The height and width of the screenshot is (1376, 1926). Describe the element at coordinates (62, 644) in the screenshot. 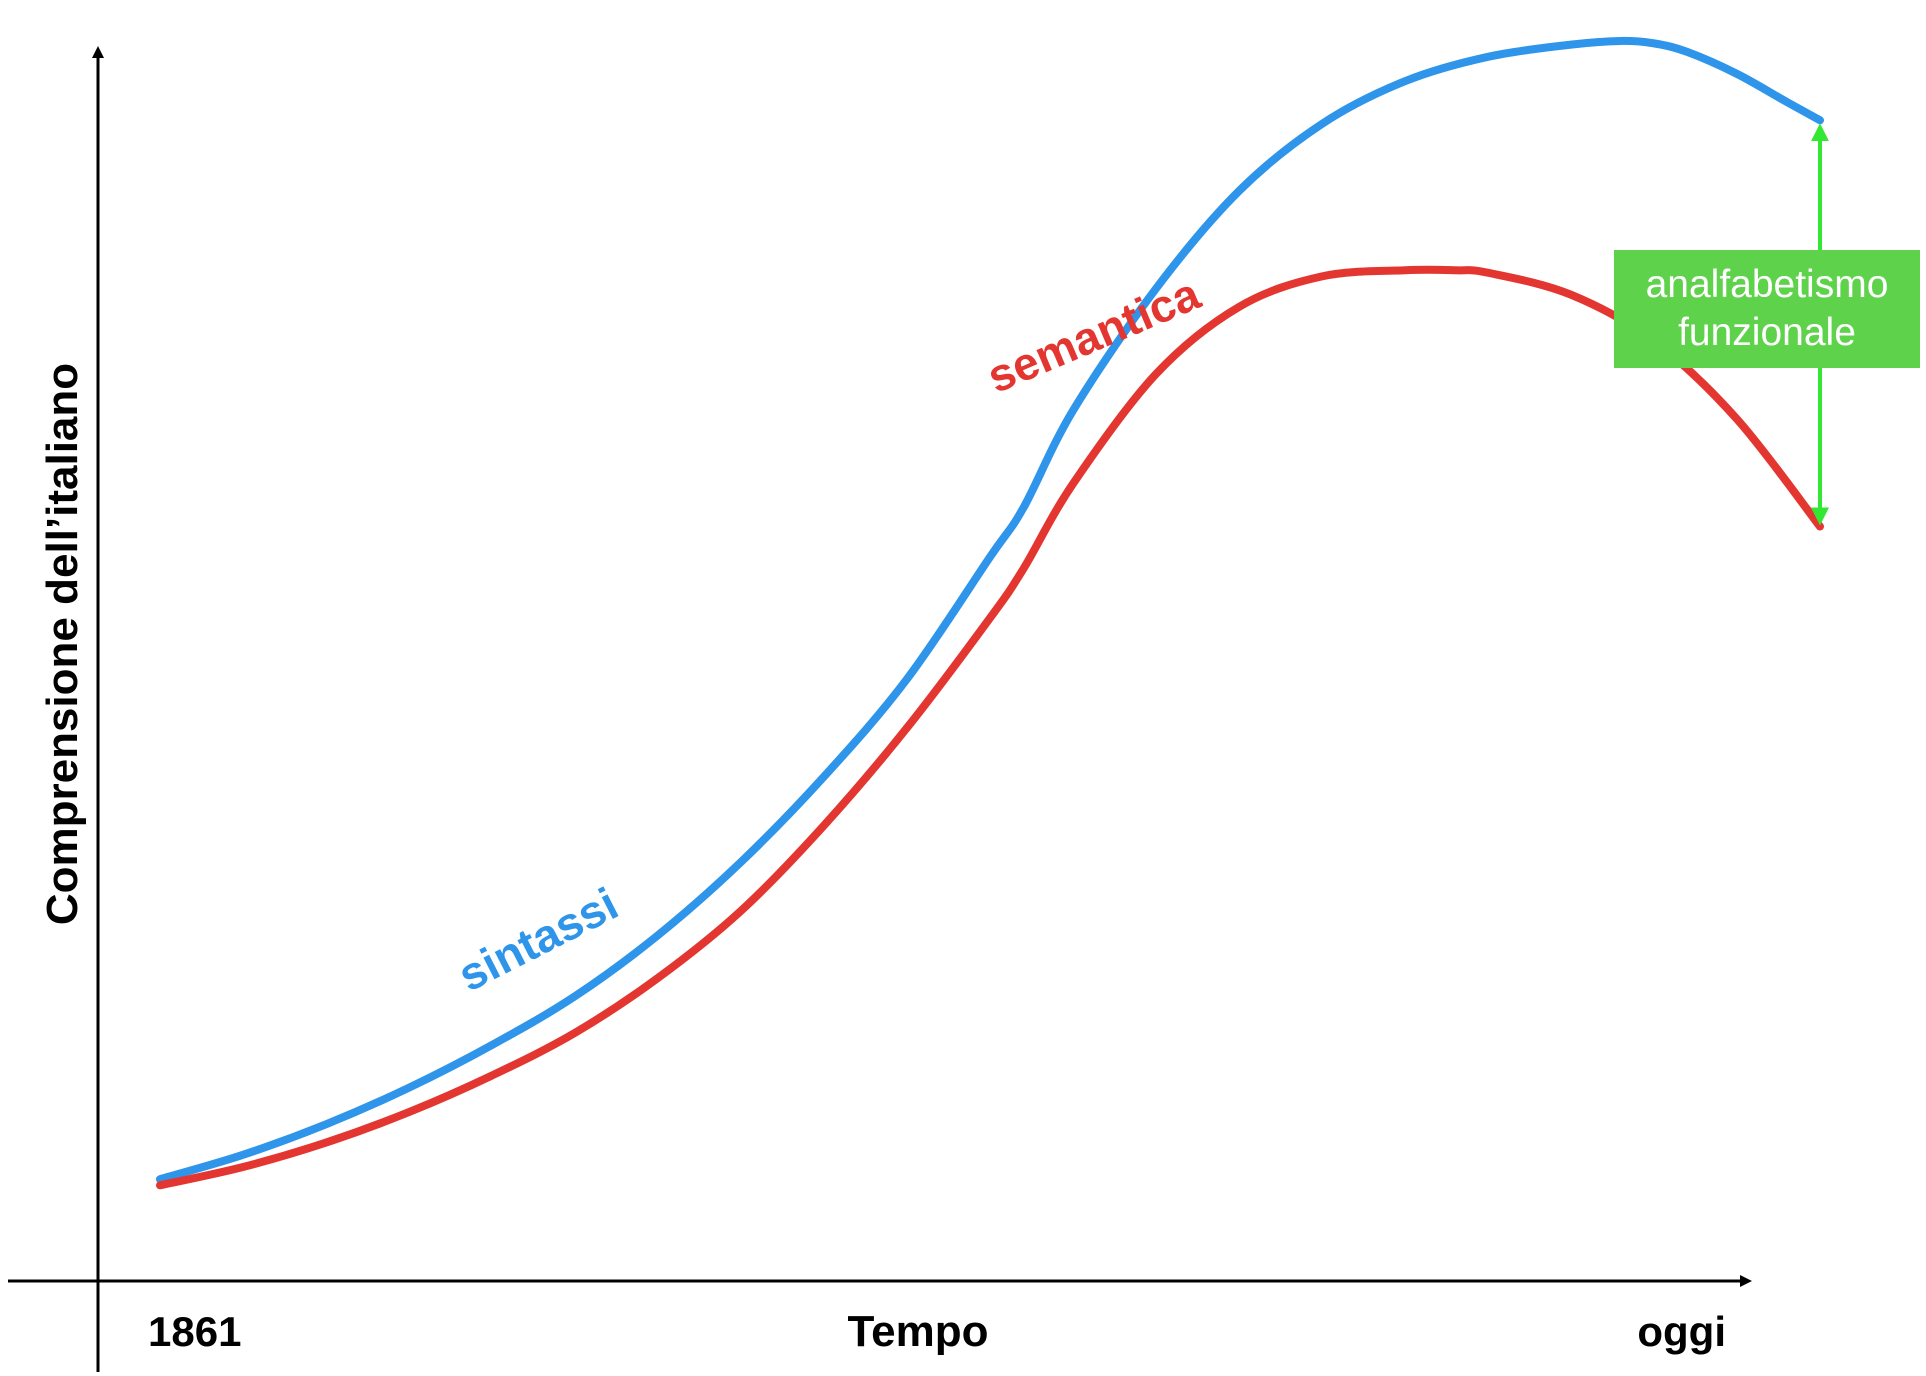

I see `y-axis-title: Comprensione dell’italiano` at that location.